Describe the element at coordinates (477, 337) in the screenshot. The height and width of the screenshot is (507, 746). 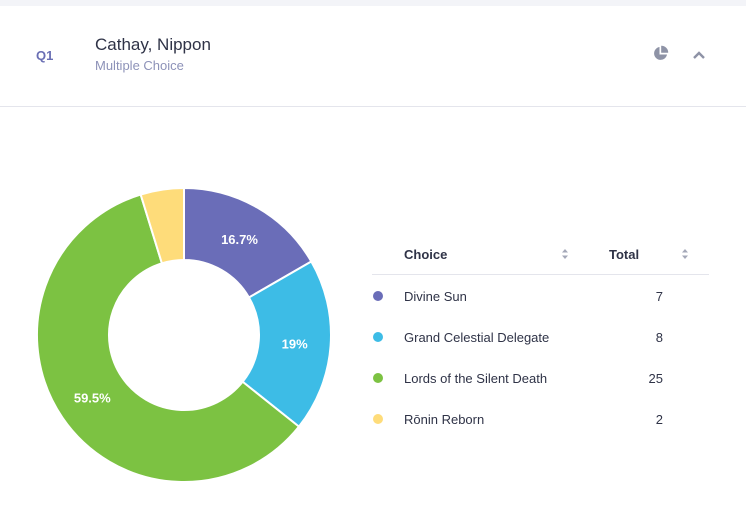
I see `choice-label: Grand Celestial Delegate` at that location.